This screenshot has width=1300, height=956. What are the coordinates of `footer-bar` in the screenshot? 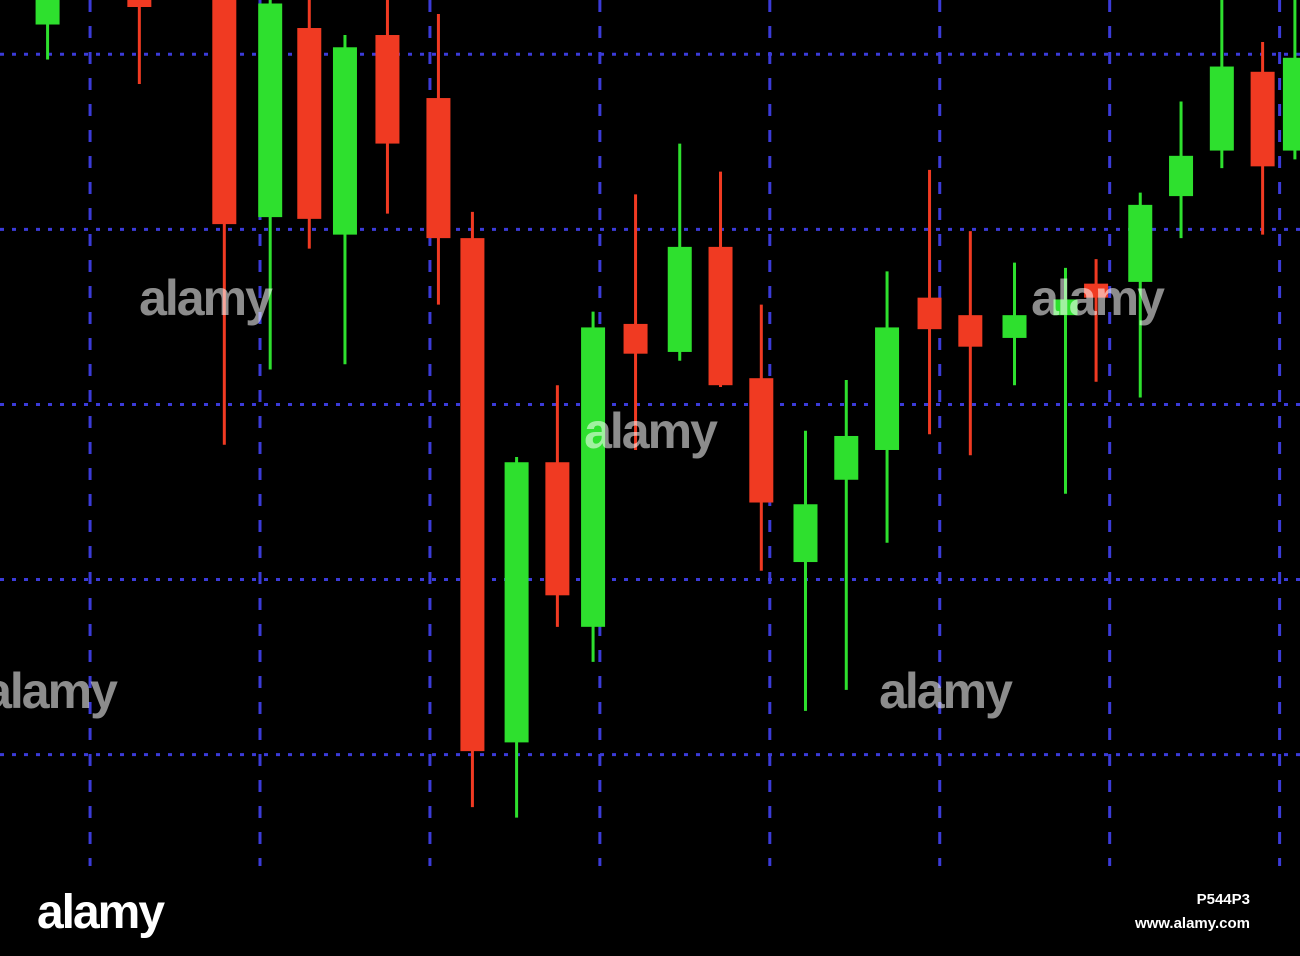 It's located at (650, 914).